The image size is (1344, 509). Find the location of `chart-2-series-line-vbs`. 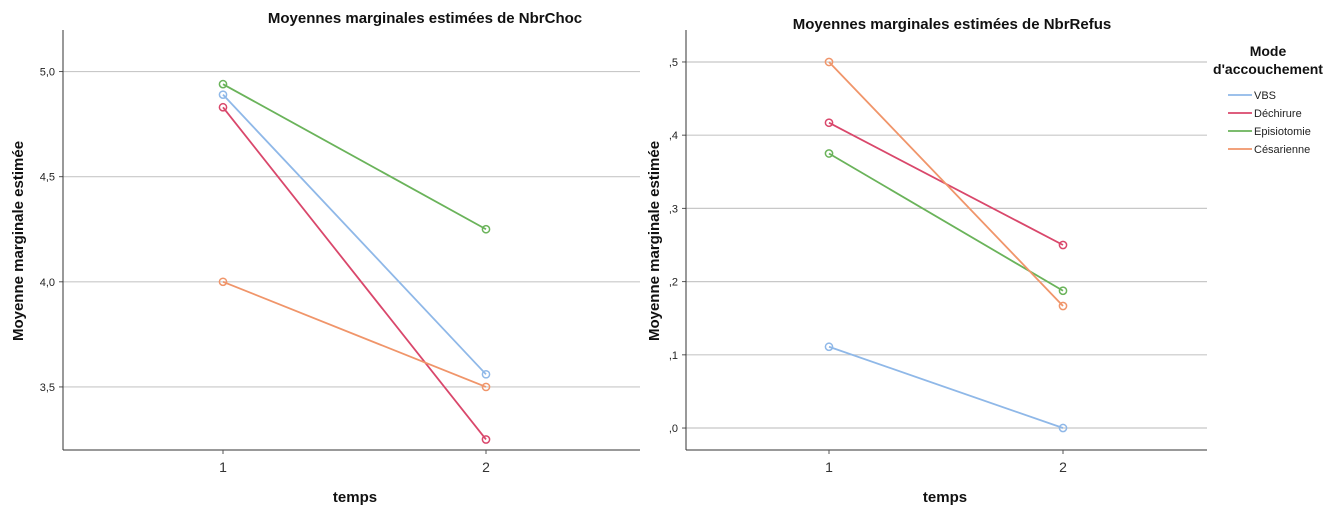

chart-2-series-line-vbs is located at coordinates (946, 387).